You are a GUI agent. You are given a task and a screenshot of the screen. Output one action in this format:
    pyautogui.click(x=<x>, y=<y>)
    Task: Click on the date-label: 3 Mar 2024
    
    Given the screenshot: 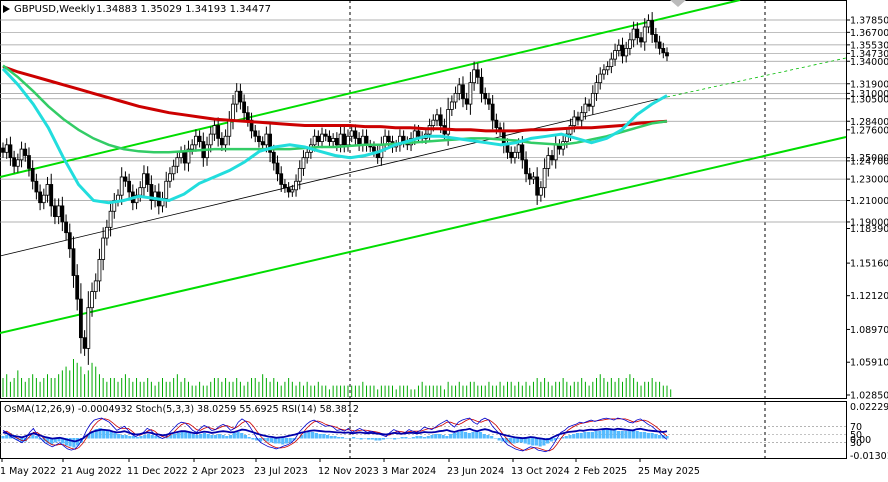 What is the action you would take?
    pyautogui.click(x=409, y=471)
    